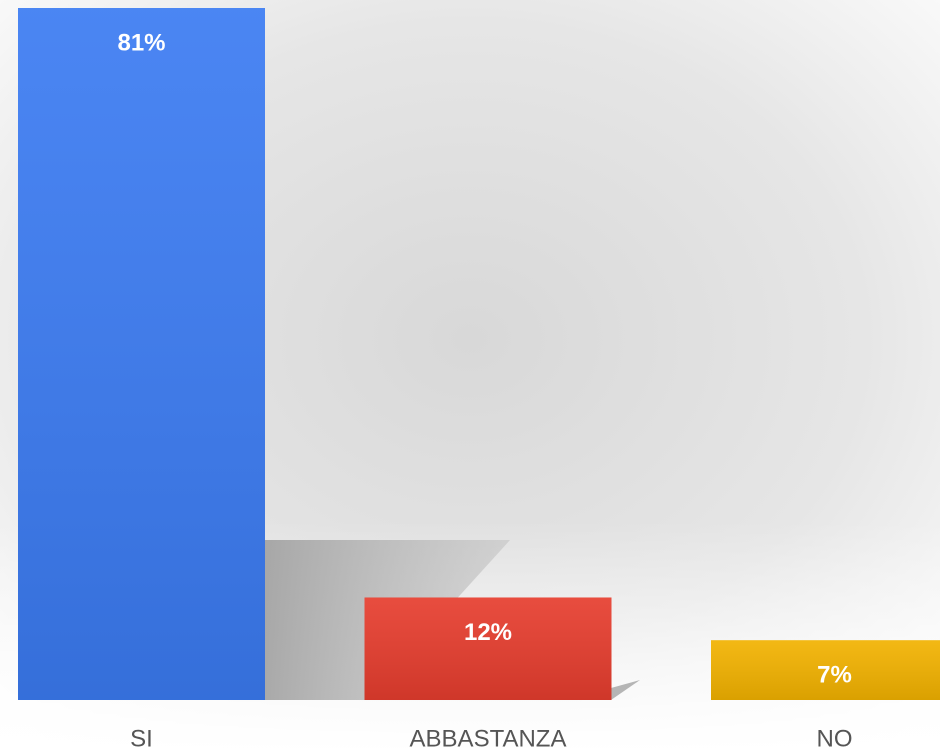 The image size is (940, 753). Describe the element at coordinates (625, 690) in the screenshot. I see `bar-shadow` at that location.